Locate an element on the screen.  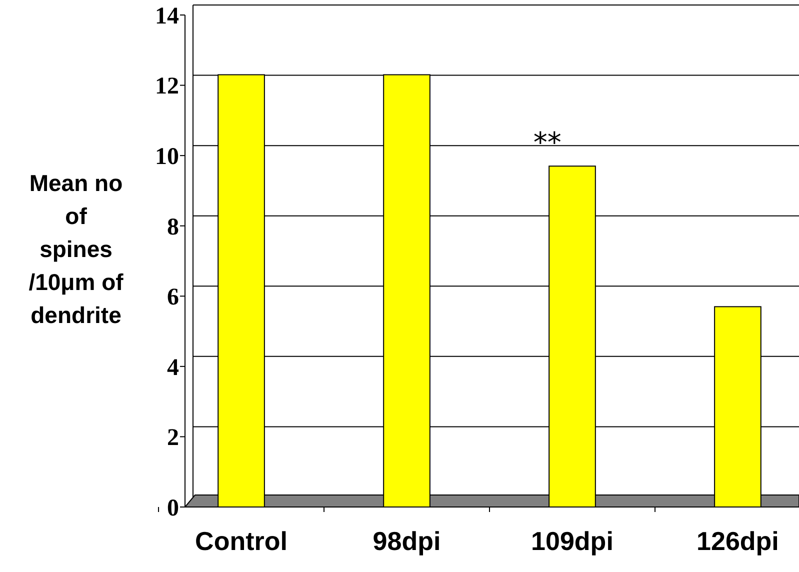
y-tick-label: 6 is located at coordinates (173, 297).